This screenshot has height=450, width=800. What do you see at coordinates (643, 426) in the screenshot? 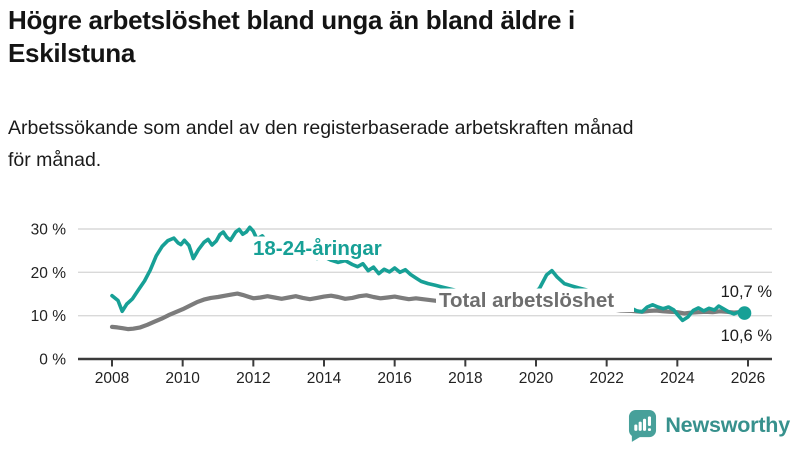
I see `newsworthy-bubble-chart-icon` at bounding box center [643, 426].